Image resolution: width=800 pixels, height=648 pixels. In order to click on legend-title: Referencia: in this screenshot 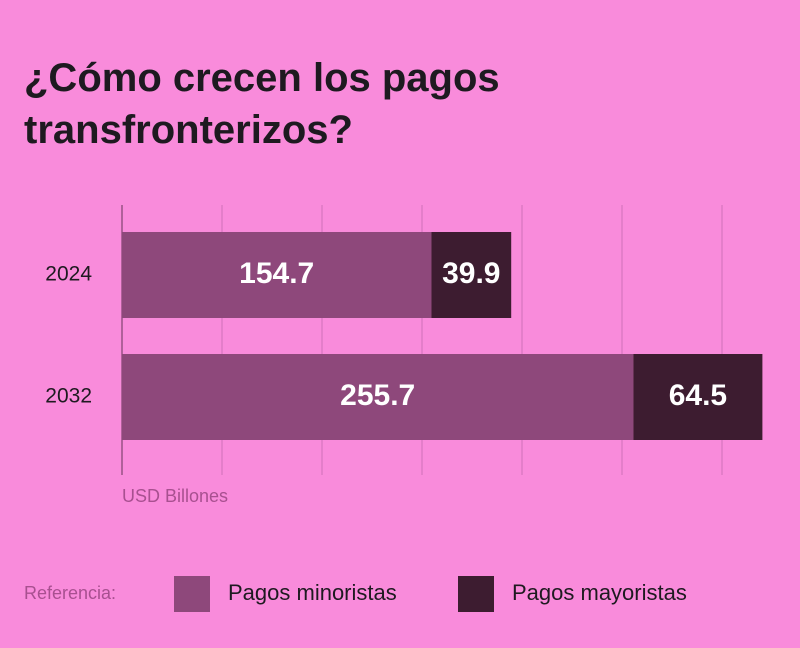, I will do `click(70, 593)`.